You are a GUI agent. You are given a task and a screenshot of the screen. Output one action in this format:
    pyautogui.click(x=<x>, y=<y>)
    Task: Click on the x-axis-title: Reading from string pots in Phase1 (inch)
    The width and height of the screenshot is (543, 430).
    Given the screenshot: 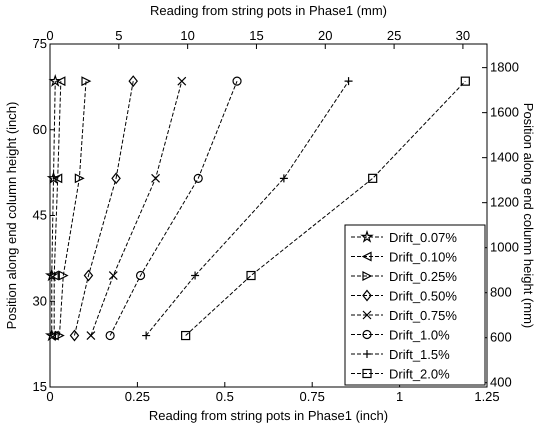 What is the action you would take?
    pyautogui.click(x=268, y=415)
    